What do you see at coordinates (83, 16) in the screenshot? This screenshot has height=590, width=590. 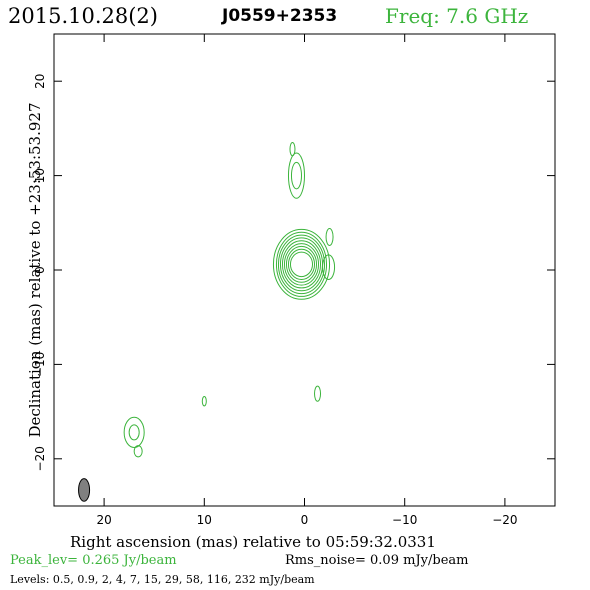 I see `observation-date: 2015.10.28(2)` at bounding box center [83, 16].